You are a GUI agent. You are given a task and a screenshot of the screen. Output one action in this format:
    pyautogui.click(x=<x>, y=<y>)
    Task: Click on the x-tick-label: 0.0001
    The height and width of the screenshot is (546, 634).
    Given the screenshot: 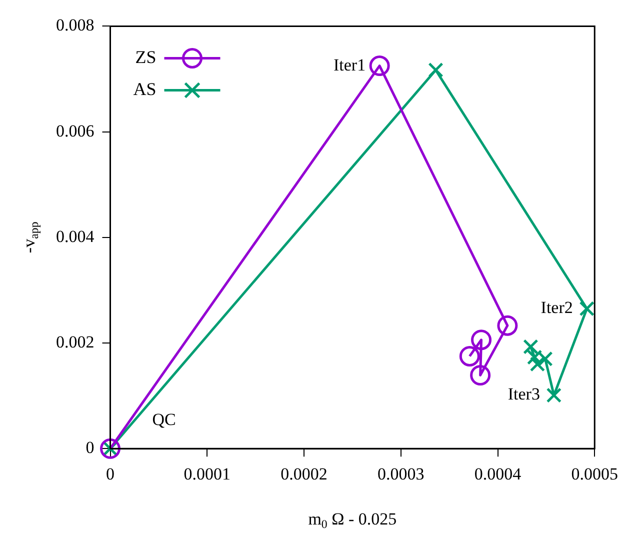 What is the action you would take?
    pyautogui.click(x=207, y=474)
    